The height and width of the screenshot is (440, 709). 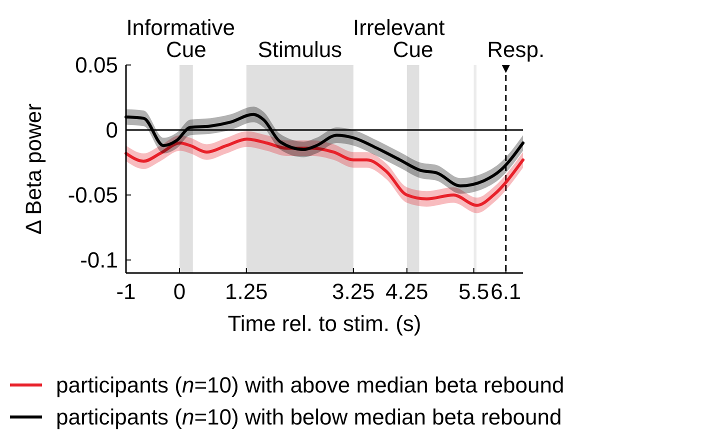 I want to click on y-tick-label: -0.1, so click(x=99, y=260).